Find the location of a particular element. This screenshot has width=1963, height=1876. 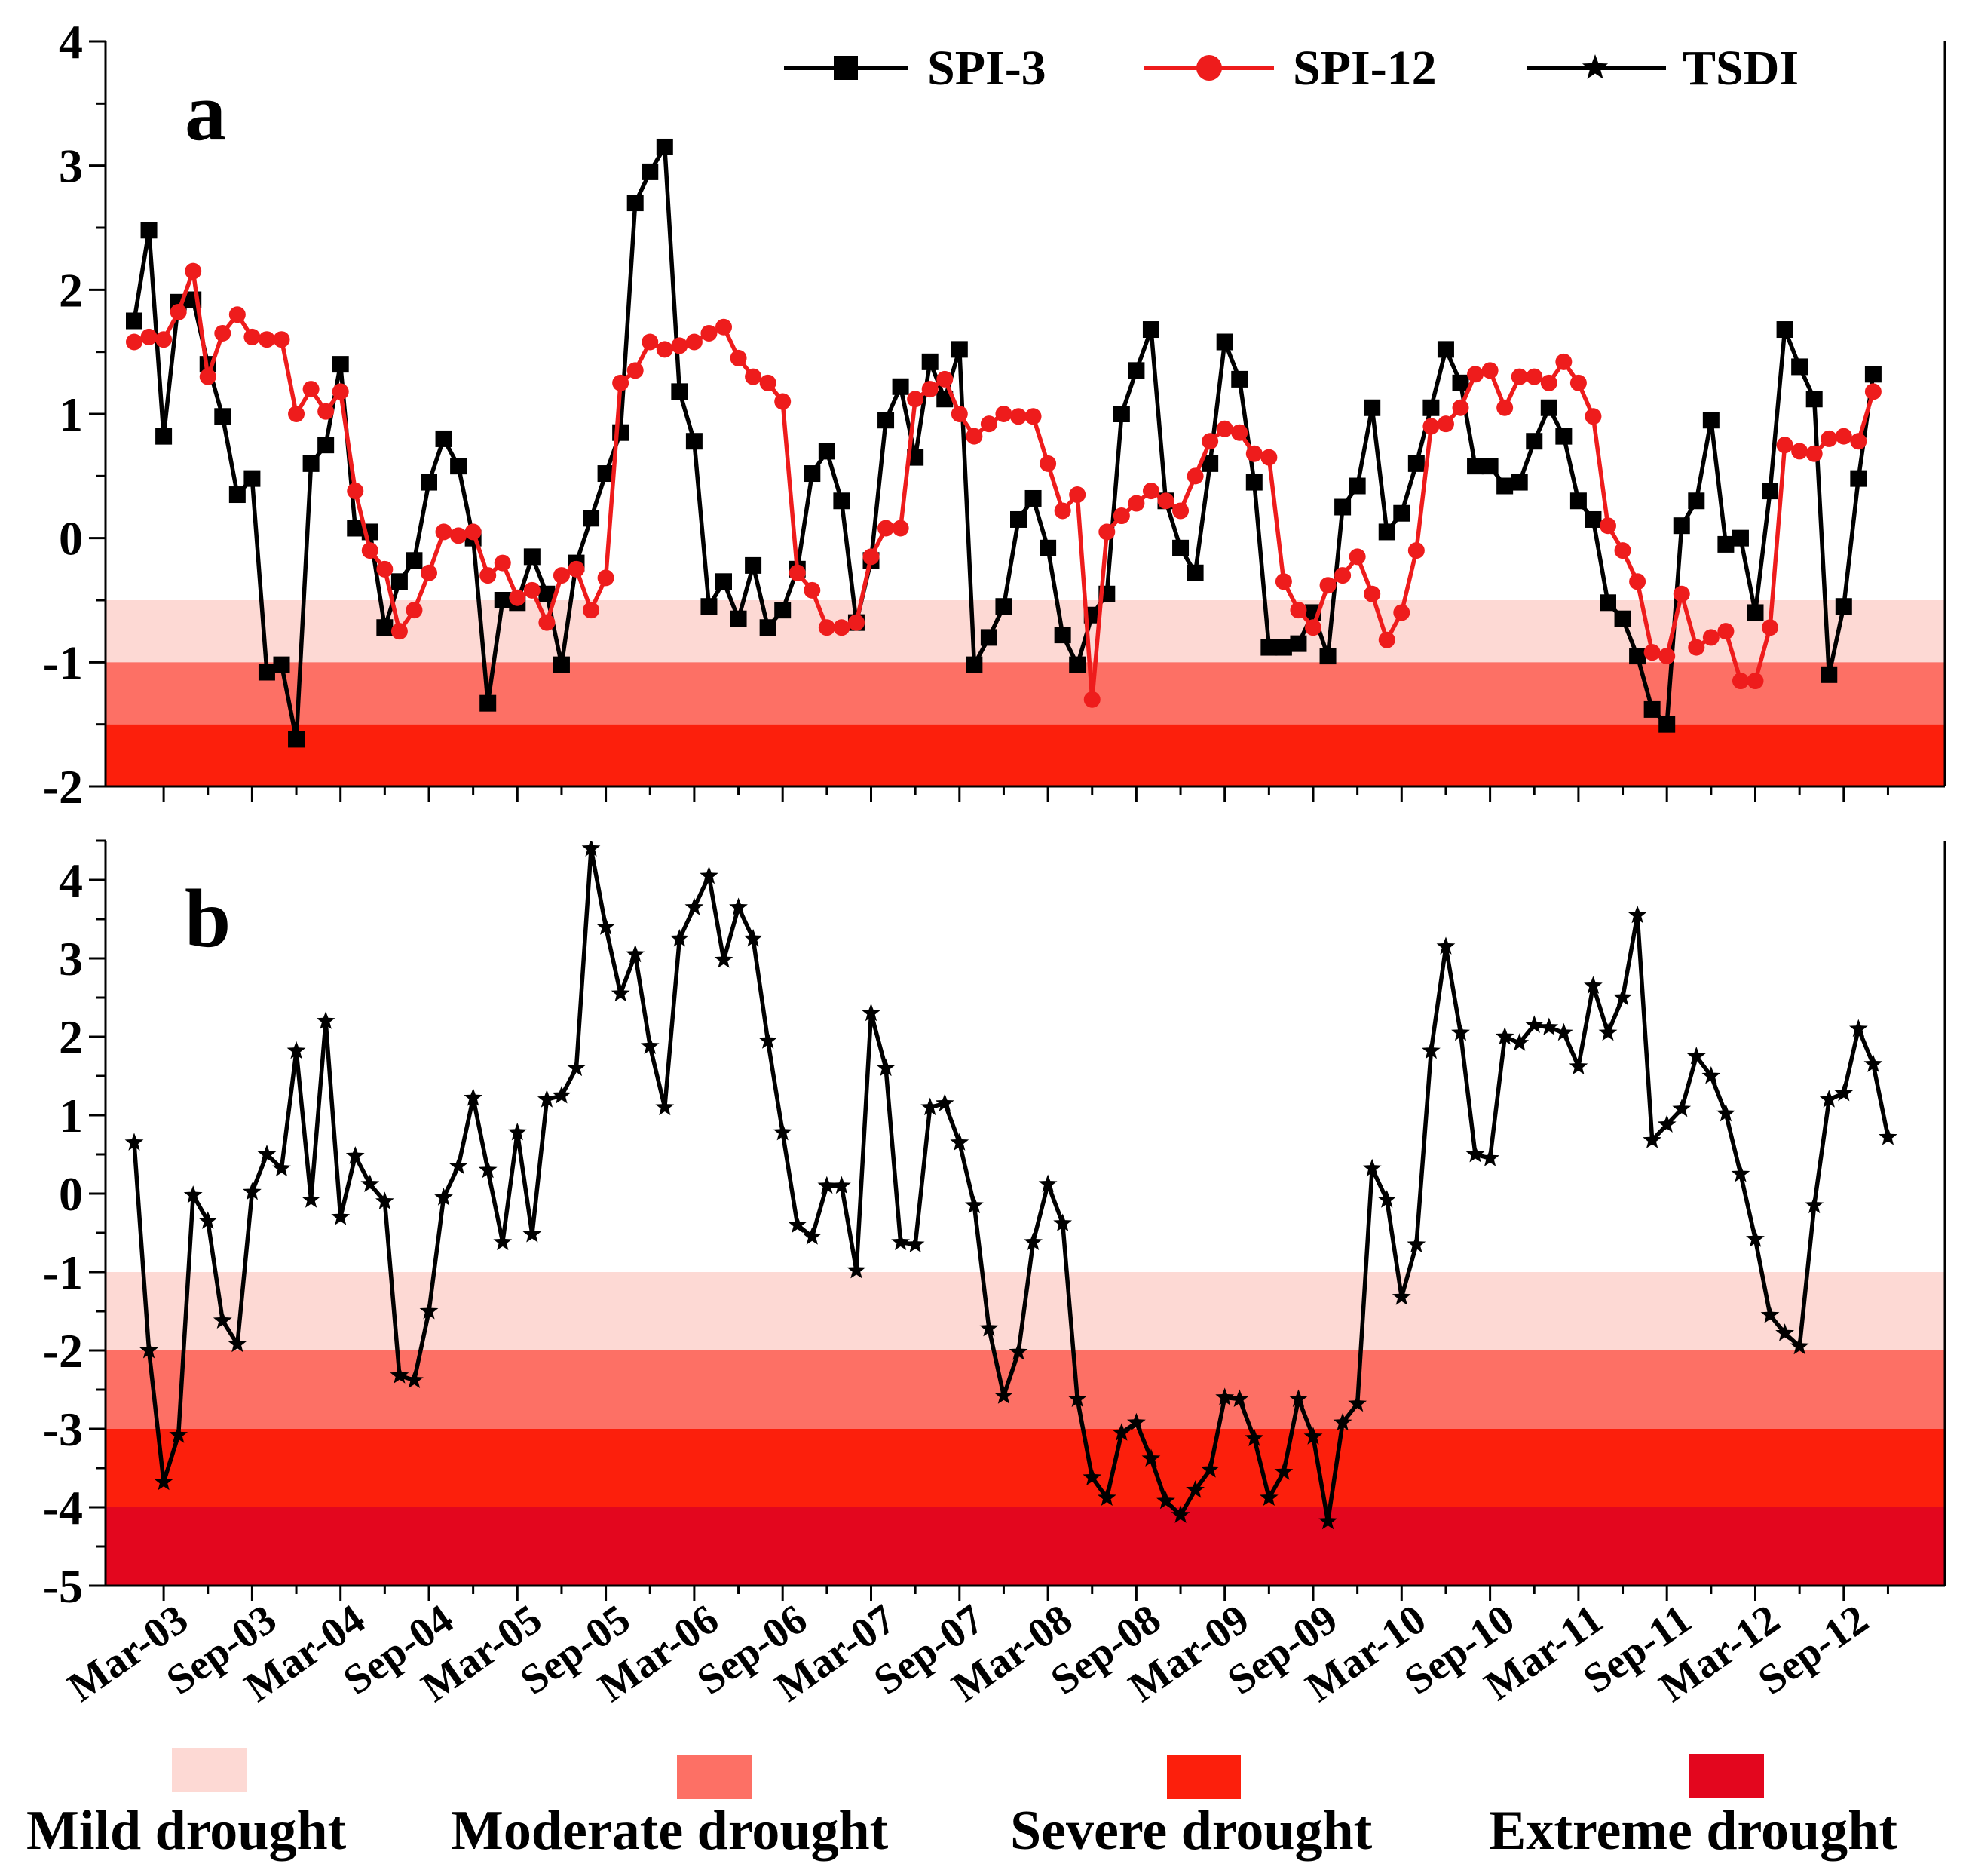

legend-marker-spi12 is located at coordinates (1209, 68).